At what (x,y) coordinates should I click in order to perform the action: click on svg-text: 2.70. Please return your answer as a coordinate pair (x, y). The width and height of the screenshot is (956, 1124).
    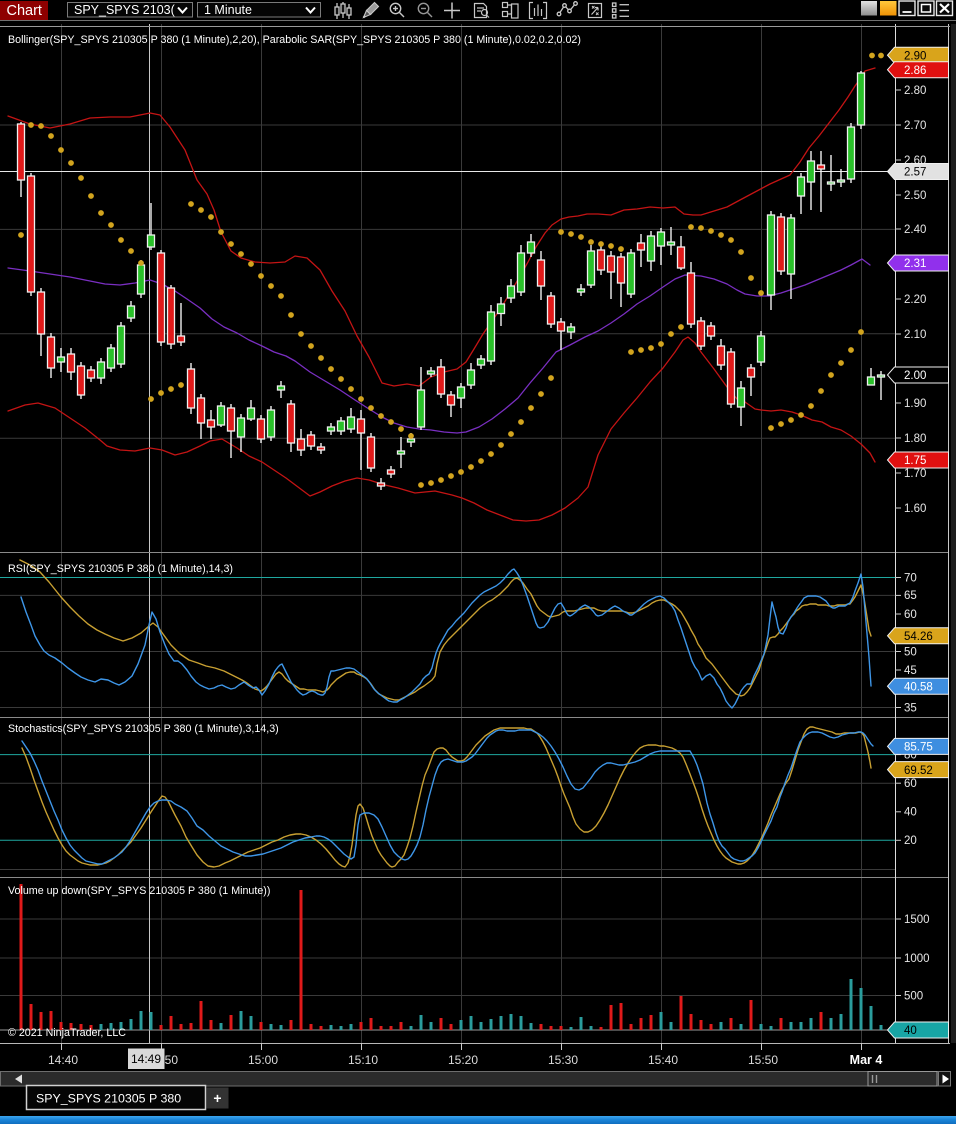
    Looking at the image, I should click on (915, 126).